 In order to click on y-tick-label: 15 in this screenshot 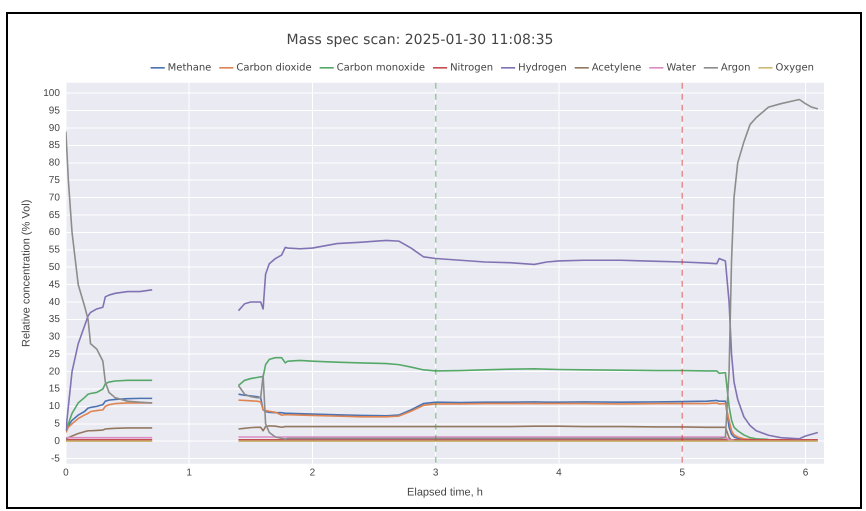, I will do `click(54, 389)`.